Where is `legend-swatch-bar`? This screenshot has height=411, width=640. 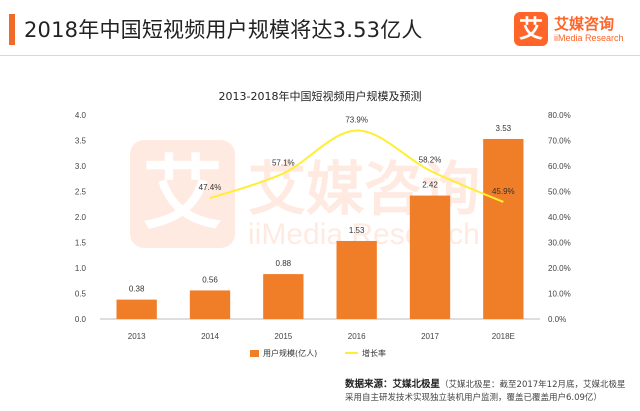 legend-swatch-bar is located at coordinates (254, 353).